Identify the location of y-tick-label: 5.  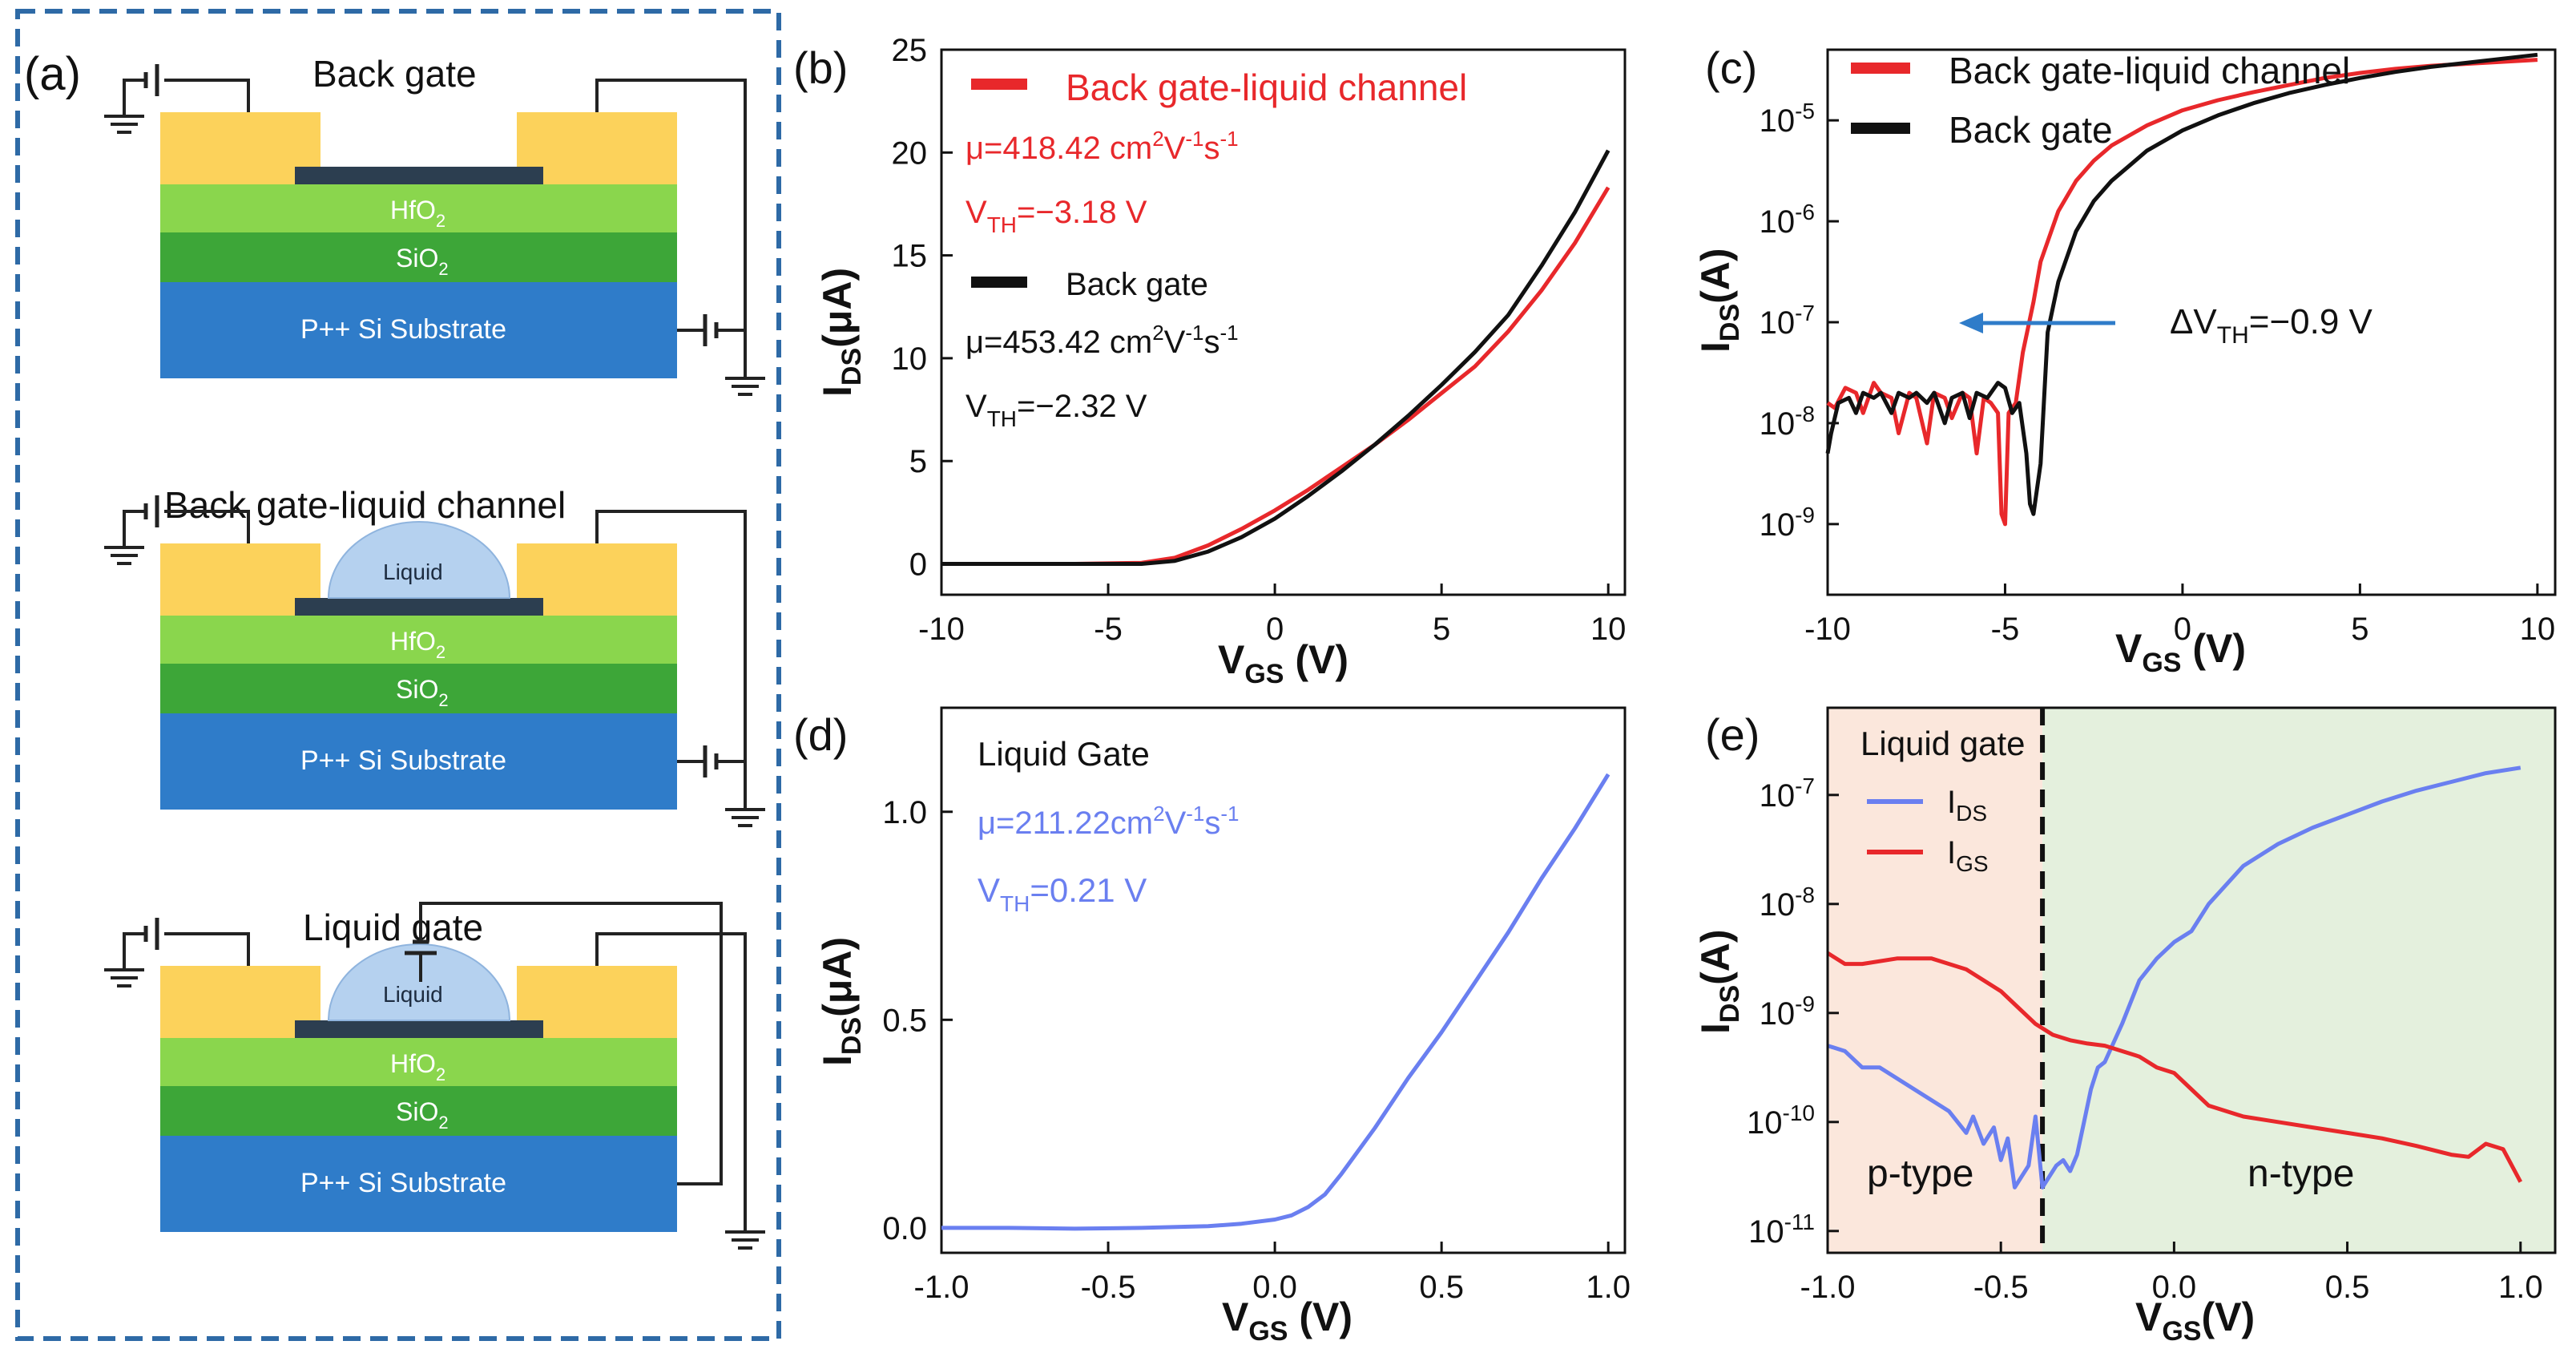
(918, 461).